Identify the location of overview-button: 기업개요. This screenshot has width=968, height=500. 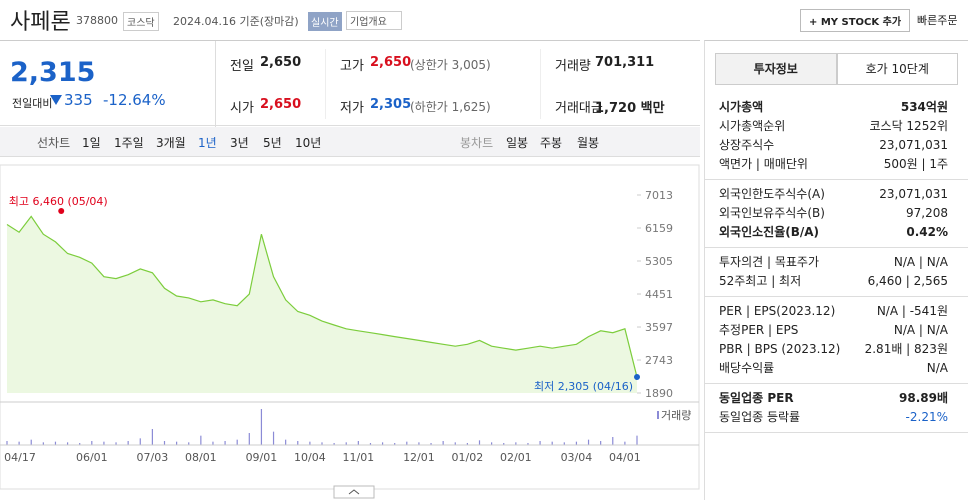
(374, 20).